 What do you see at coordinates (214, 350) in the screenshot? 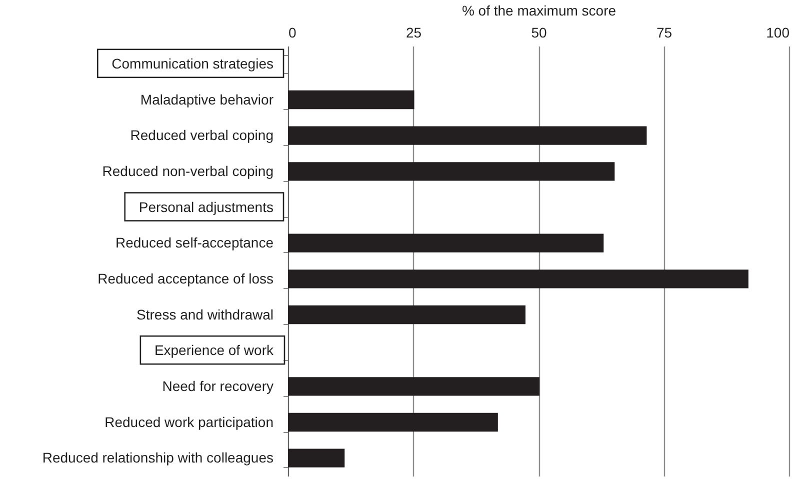
I see `y-tick-label: Experience of work` at bounding box center [214, 350].